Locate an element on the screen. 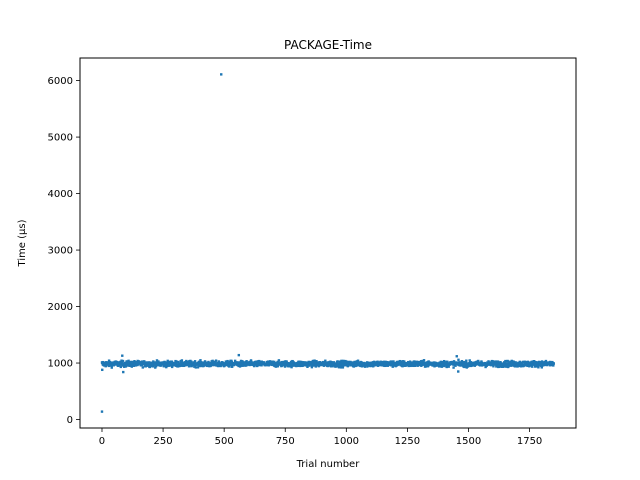 Image resolution: width=640 pixels, height=480 pixels. x-axis-ticks: 0 250 500 750 1000 1250 1500 1750 is located at coordinates (320, 437).